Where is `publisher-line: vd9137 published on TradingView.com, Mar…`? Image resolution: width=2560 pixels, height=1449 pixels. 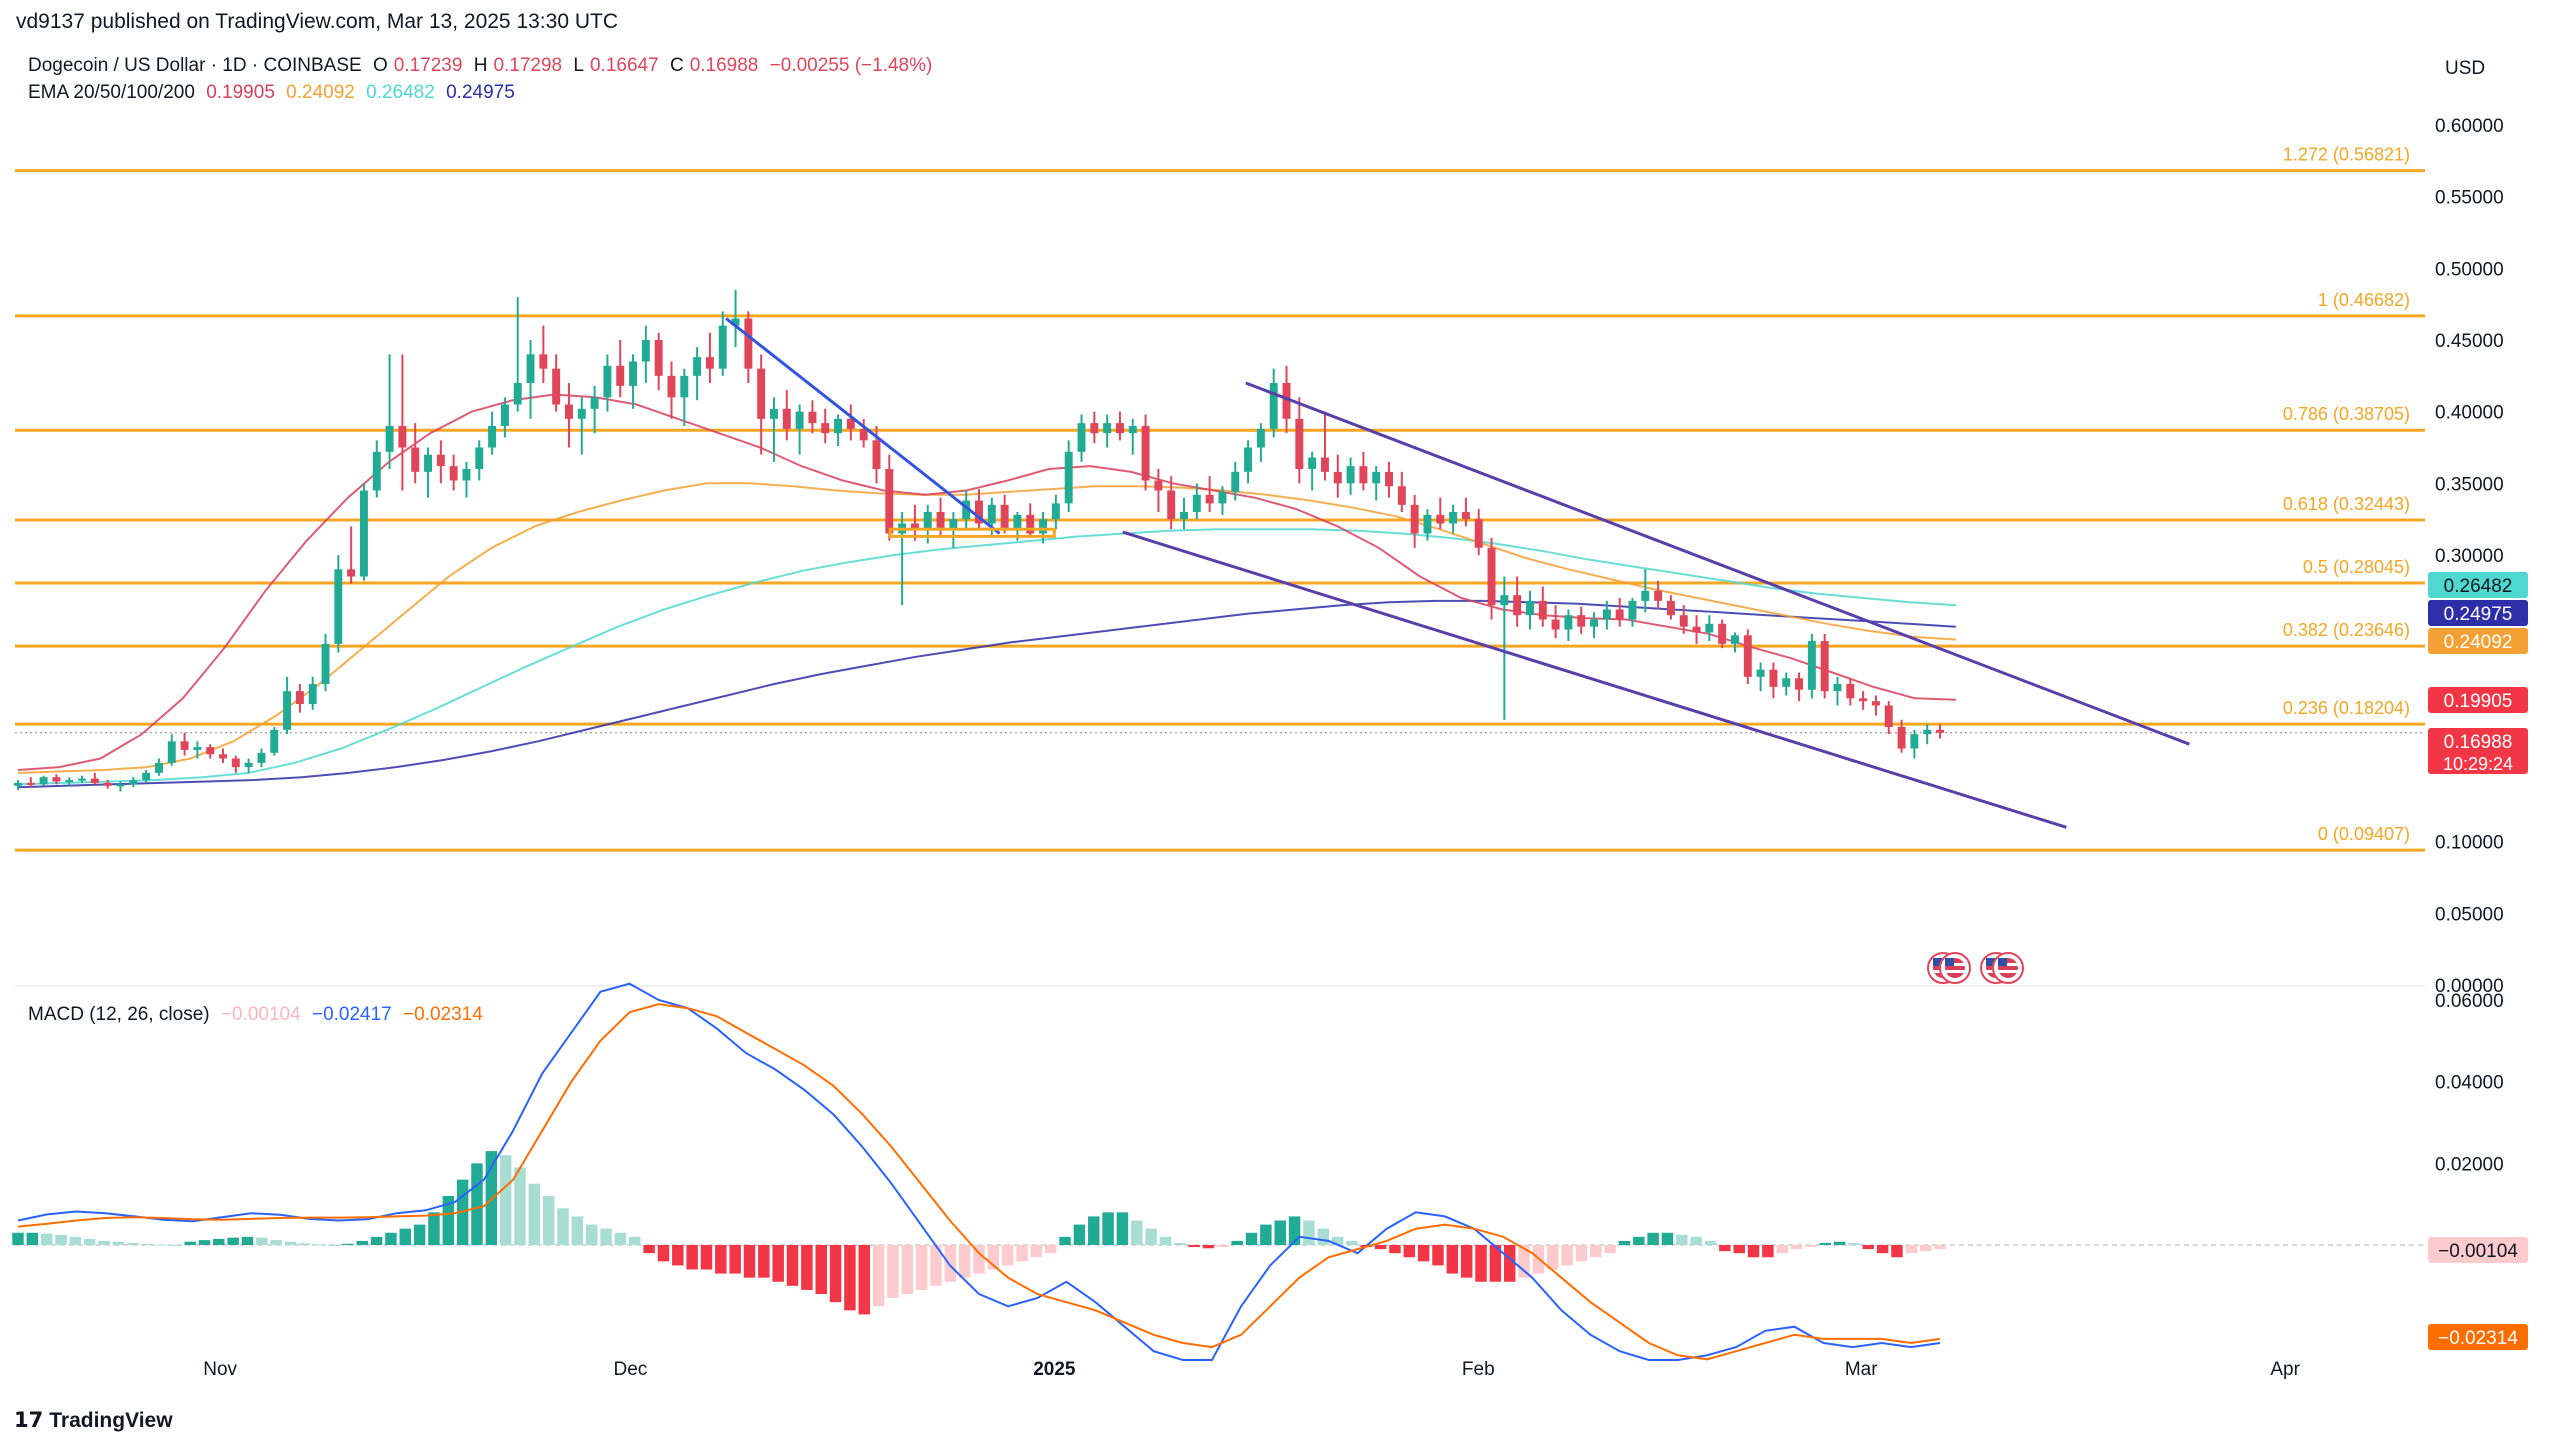
publisher-line: vd9137 published on TradingView.com, Mar… is located at coordinates (317, 21).